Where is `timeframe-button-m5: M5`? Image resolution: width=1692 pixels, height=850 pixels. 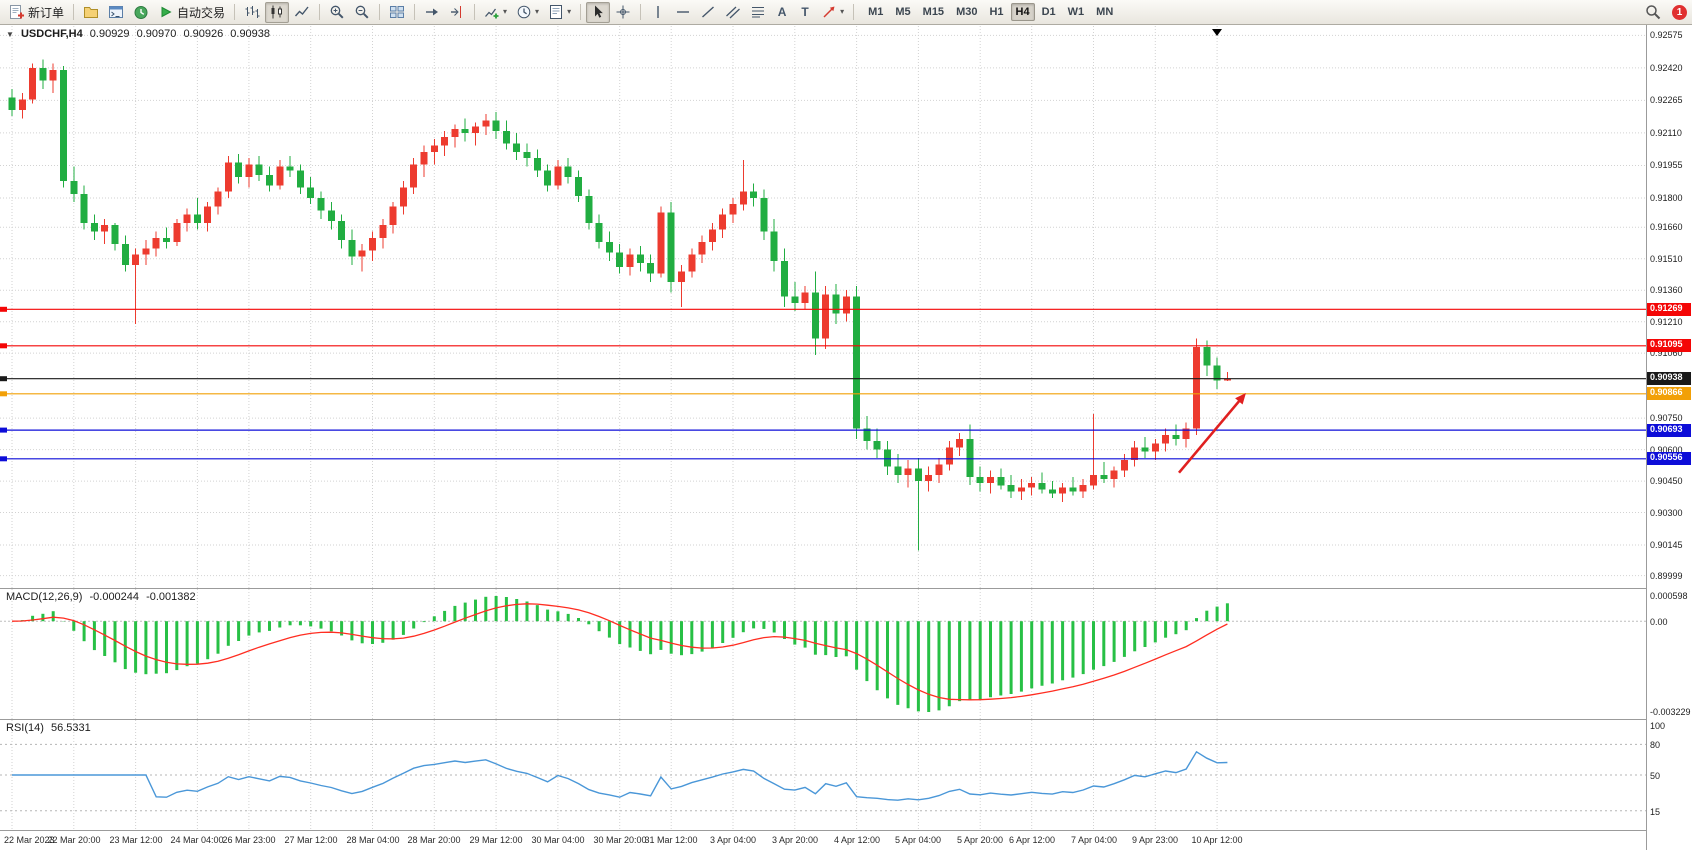 timeframe-button-m5: M5 is located at coordinates (902, 12).